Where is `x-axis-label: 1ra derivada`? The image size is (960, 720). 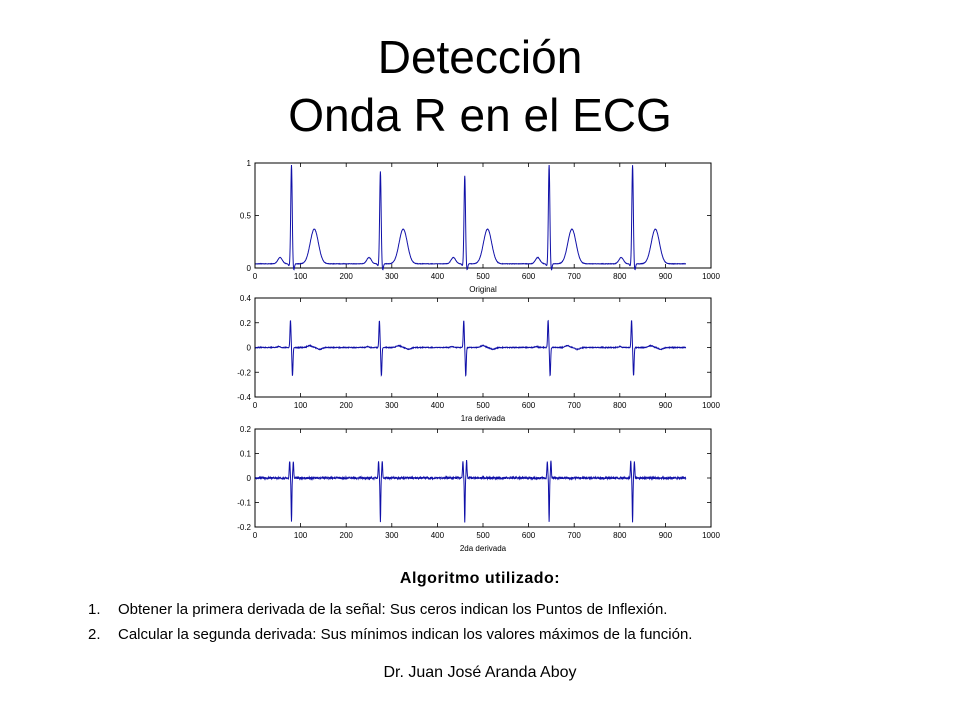
x-axis-label: 1ra derivada is located at coordinates (483, 418).